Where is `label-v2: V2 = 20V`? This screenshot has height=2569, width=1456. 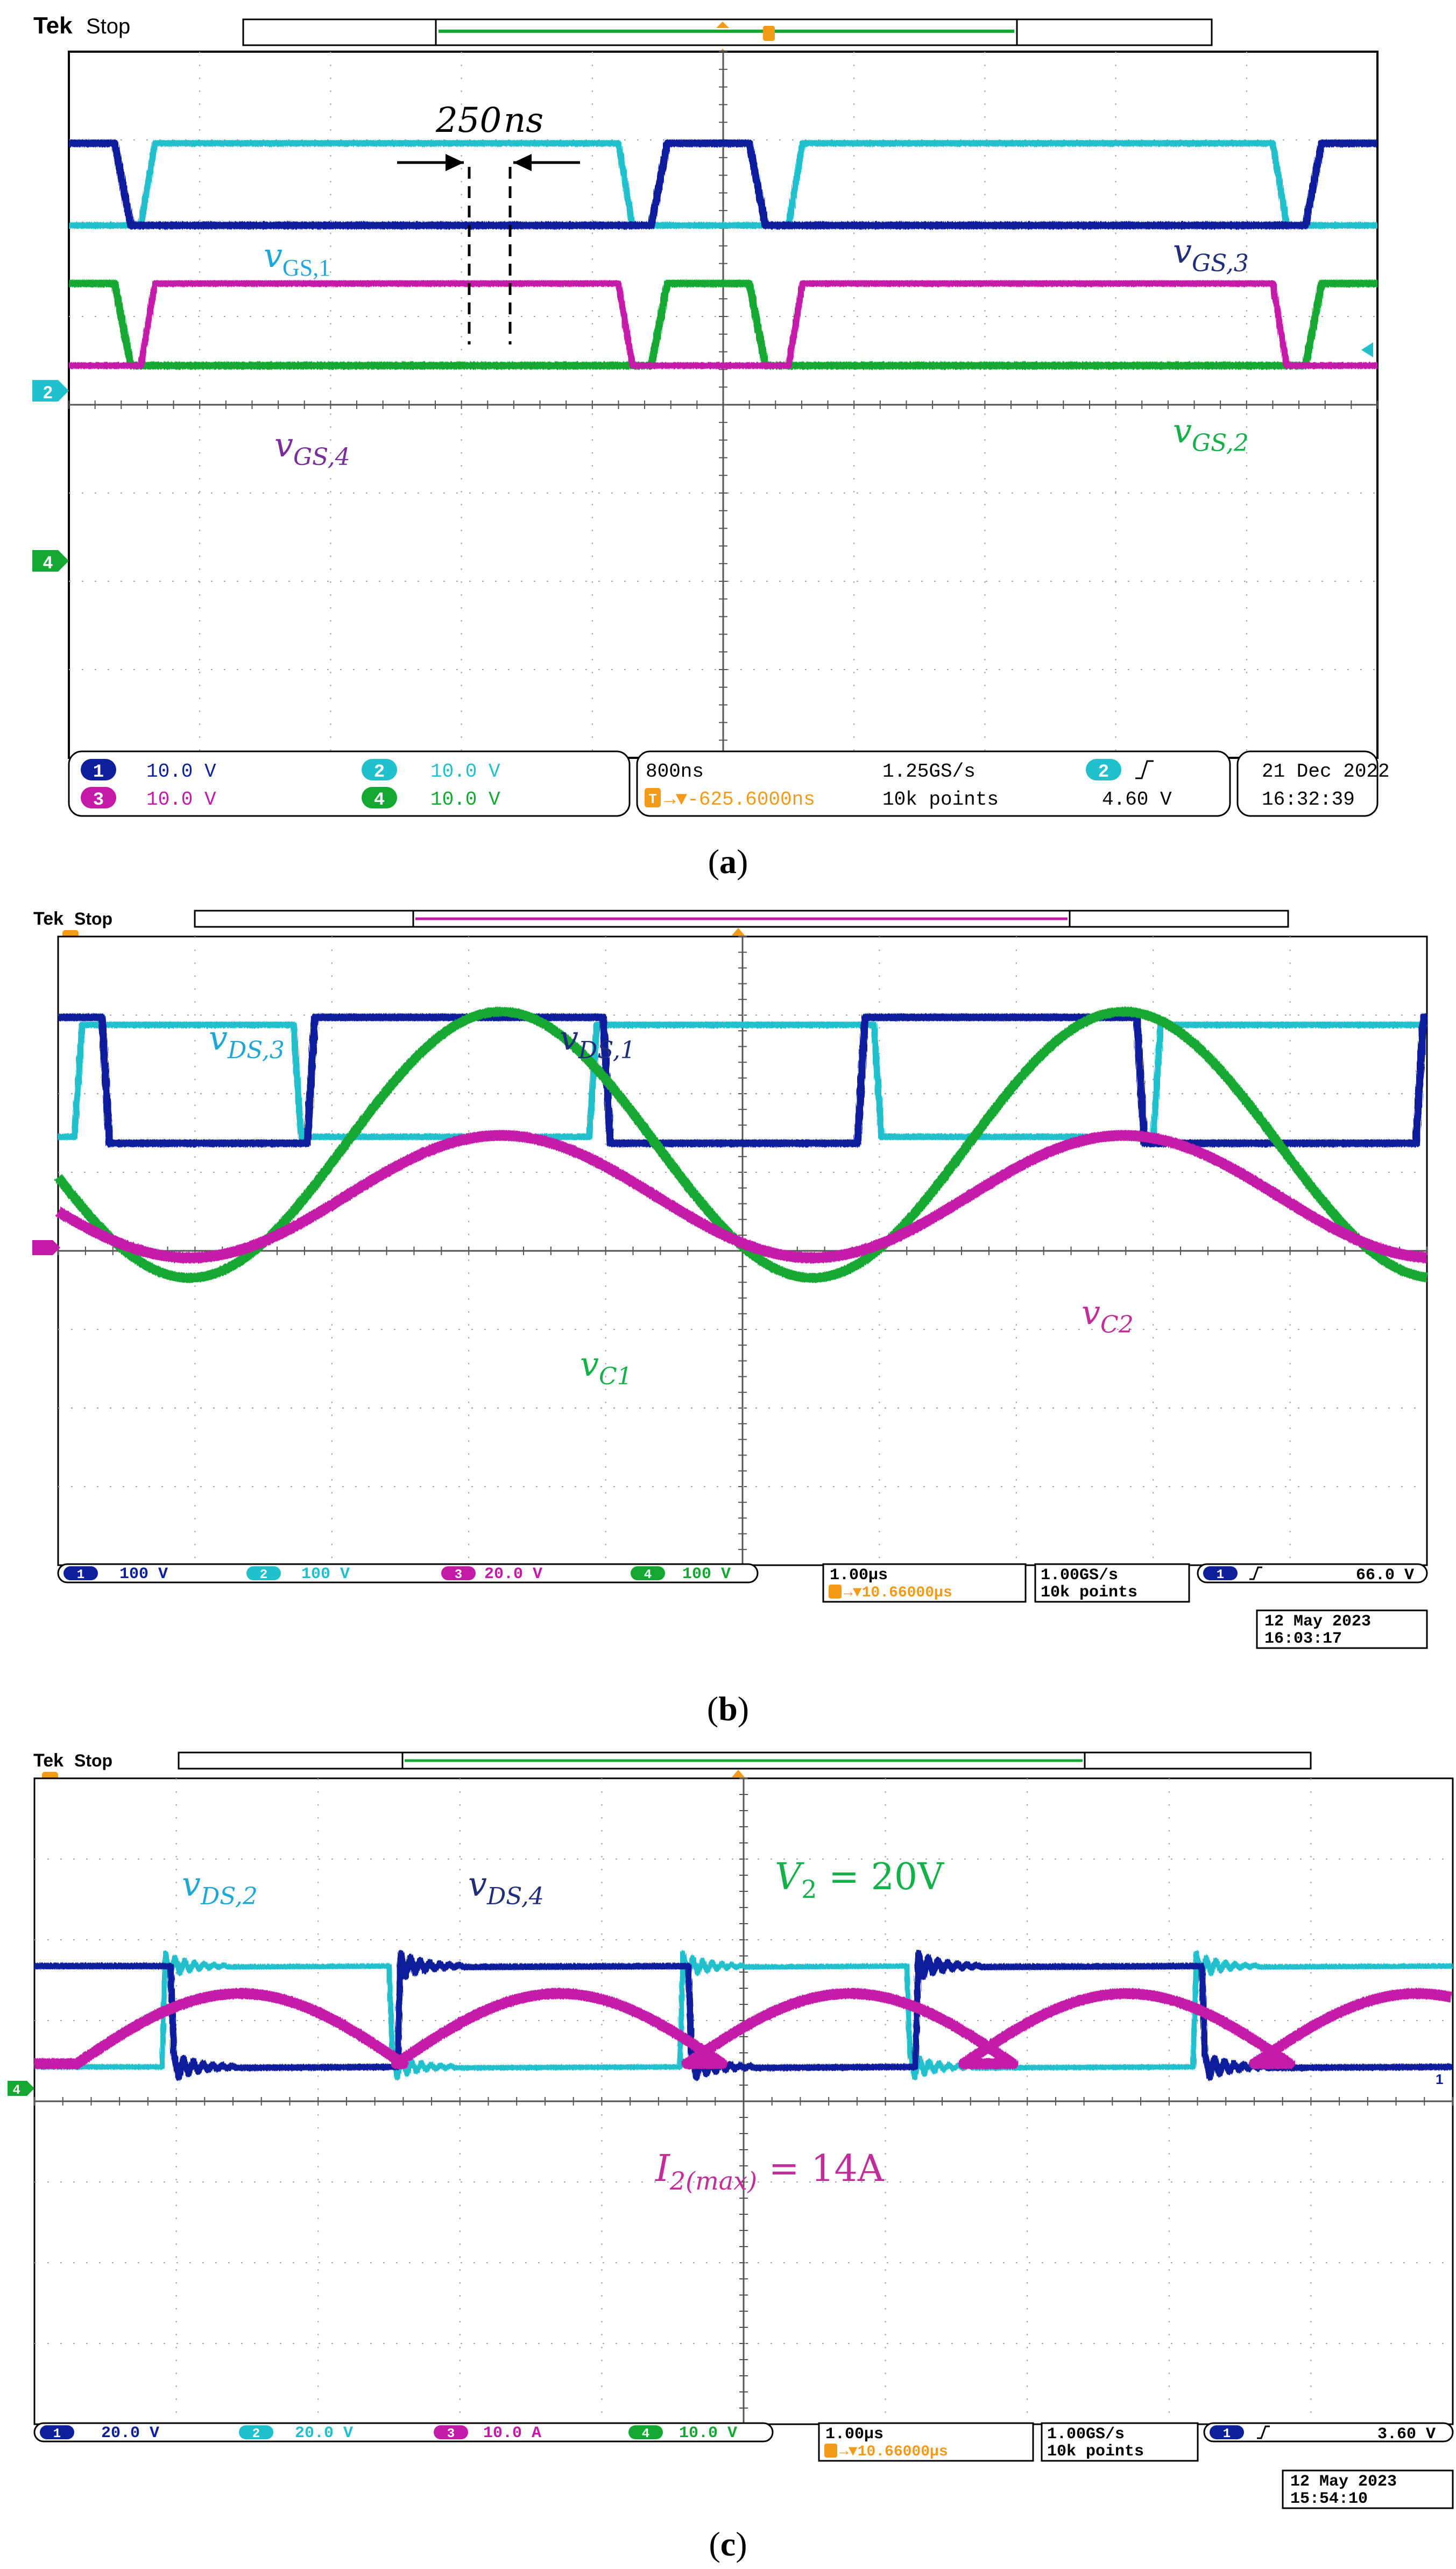
label-v2: V2 = 20V is located at coordinates (860, 1880).